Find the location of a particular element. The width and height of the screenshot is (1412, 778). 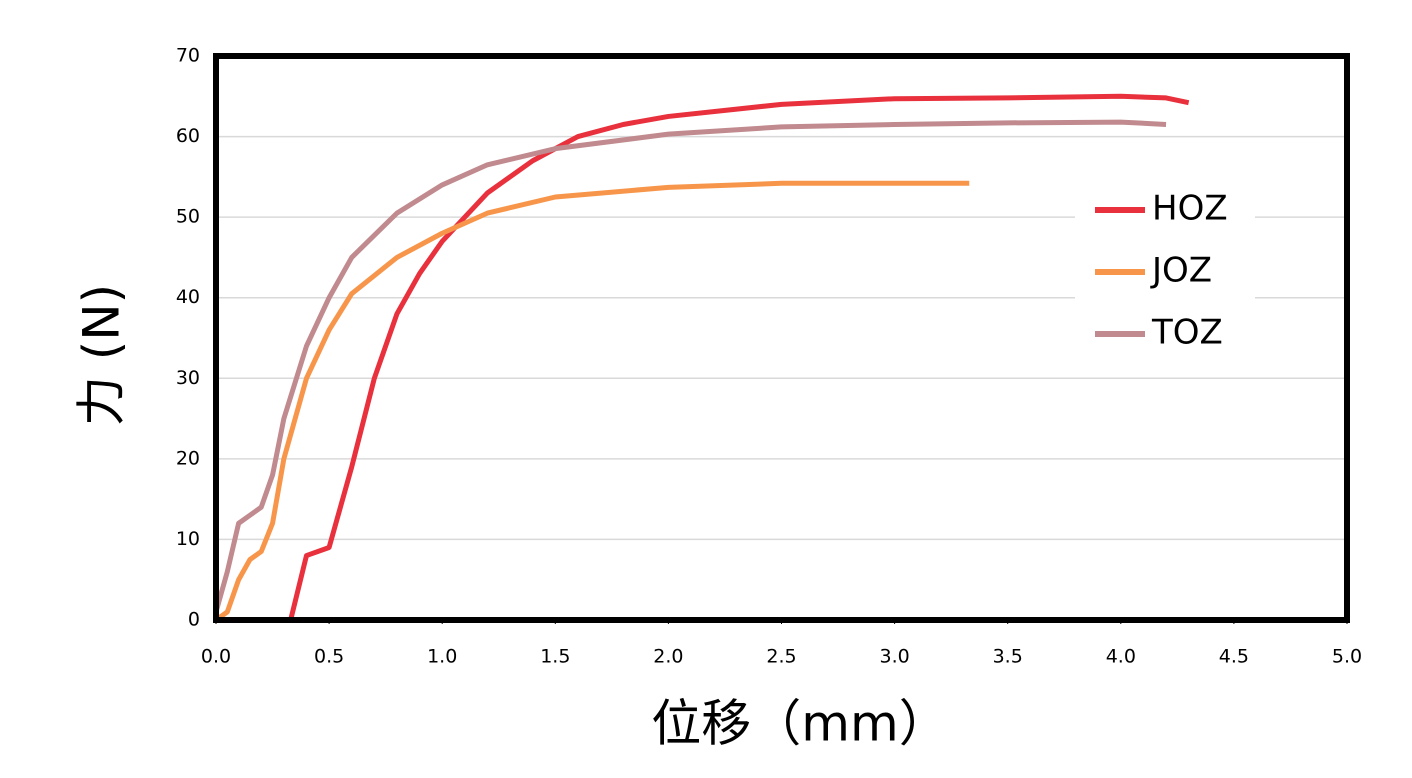

x-tick-label: 1.0 is located at coordinates (442, 657).